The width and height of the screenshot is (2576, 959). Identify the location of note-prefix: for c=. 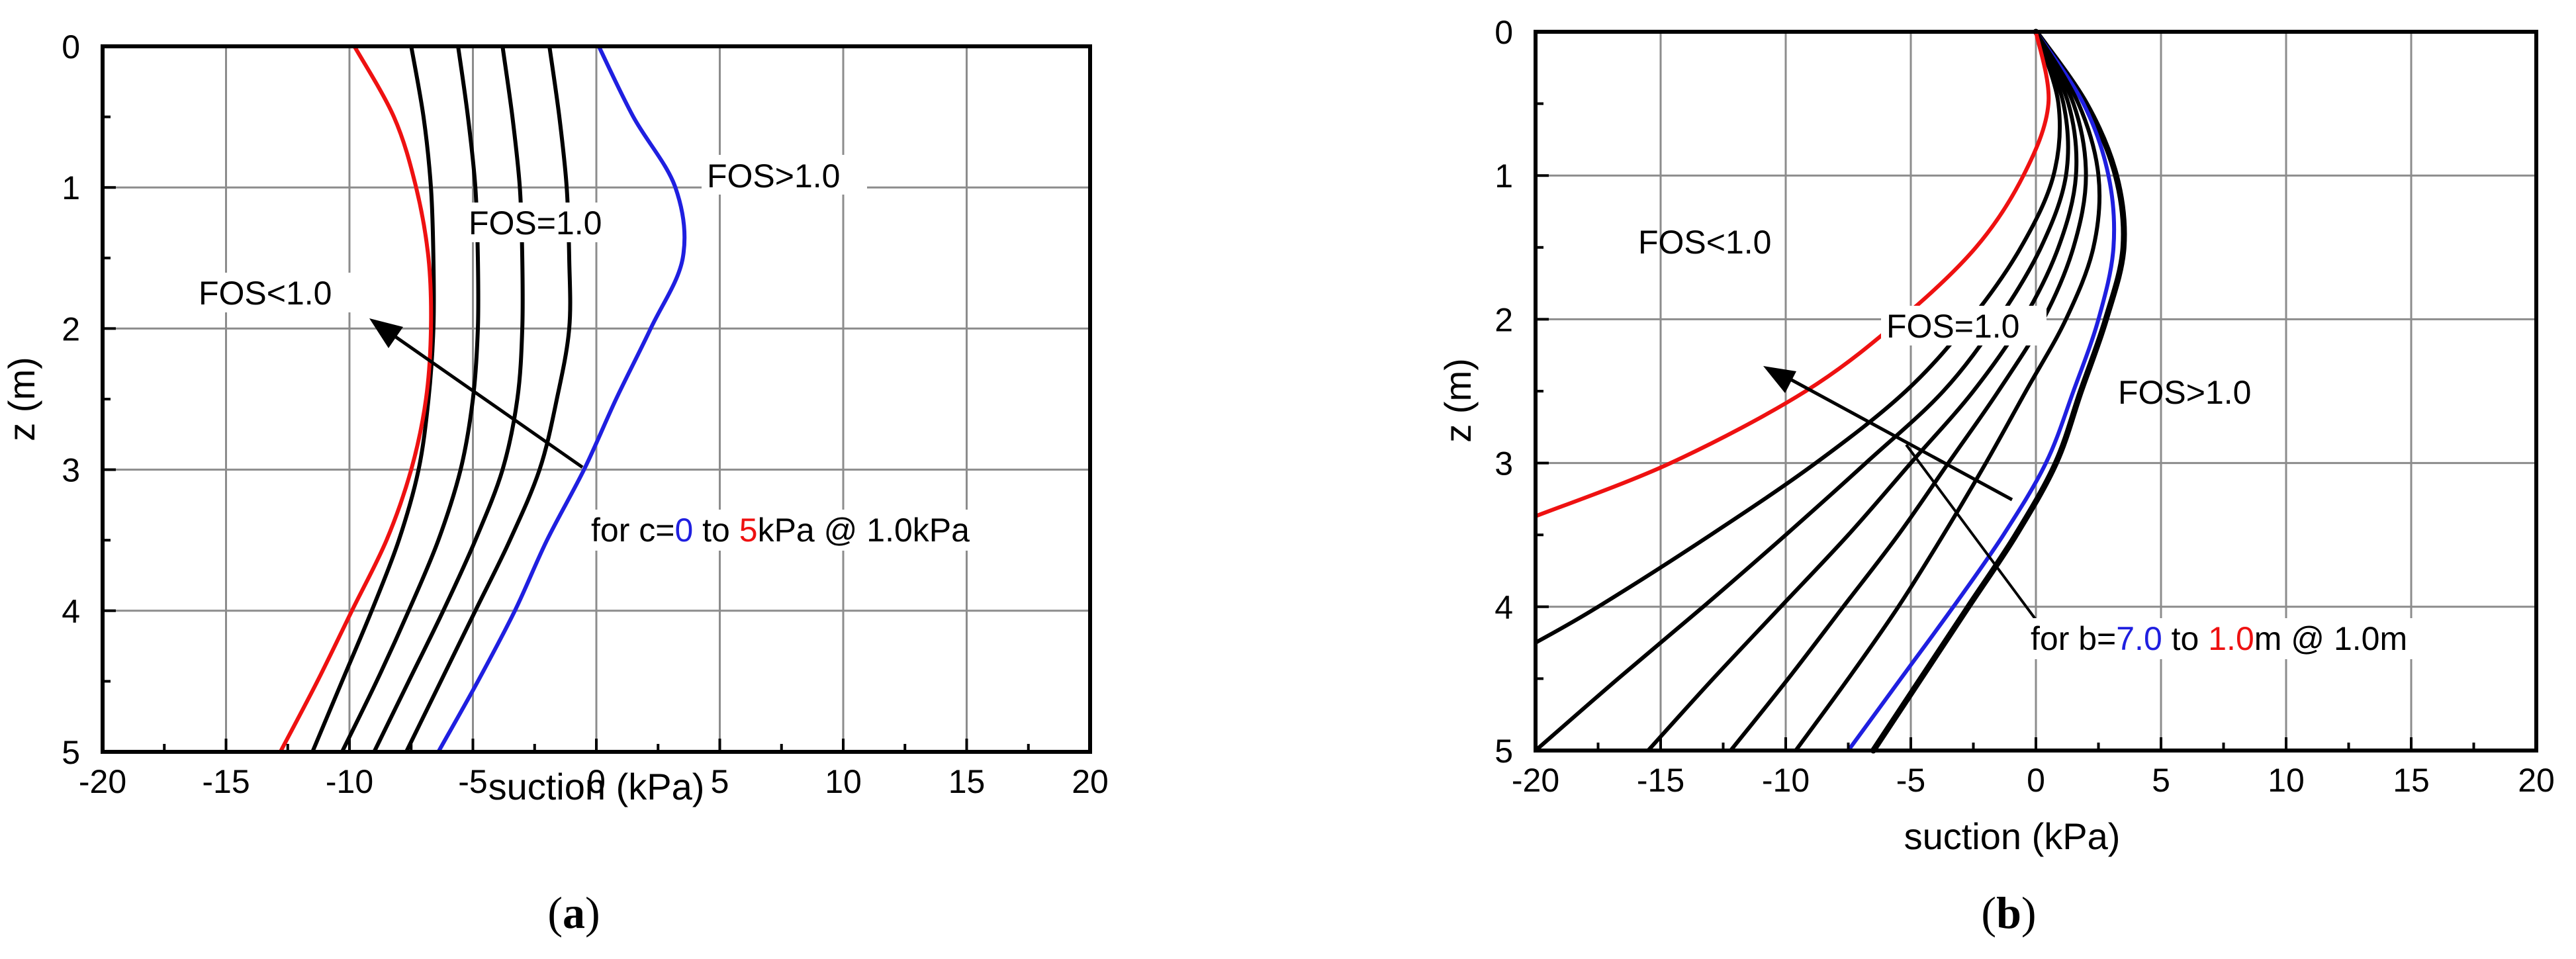
(632, 530).